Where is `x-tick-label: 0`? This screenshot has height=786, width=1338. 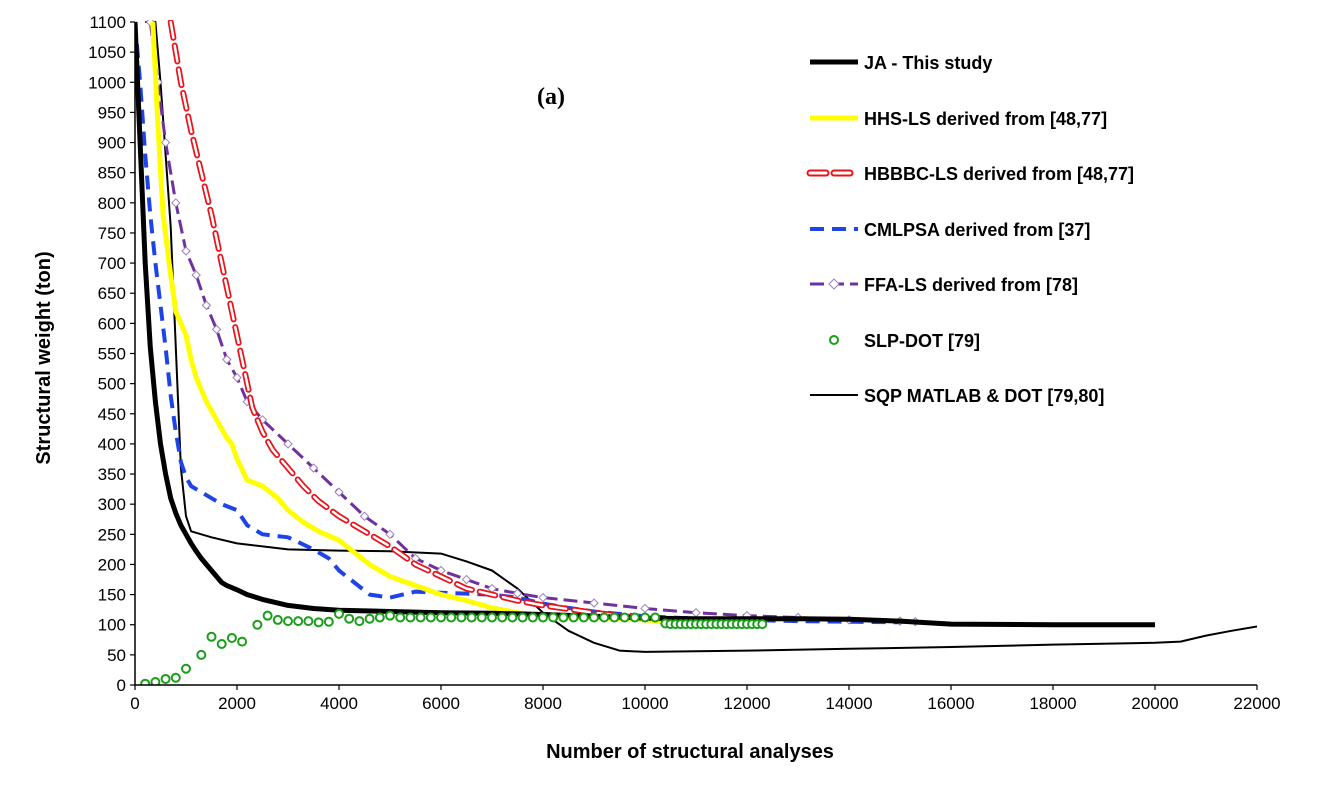 x-tick-label: 0 is located at coordinates (134, 703).